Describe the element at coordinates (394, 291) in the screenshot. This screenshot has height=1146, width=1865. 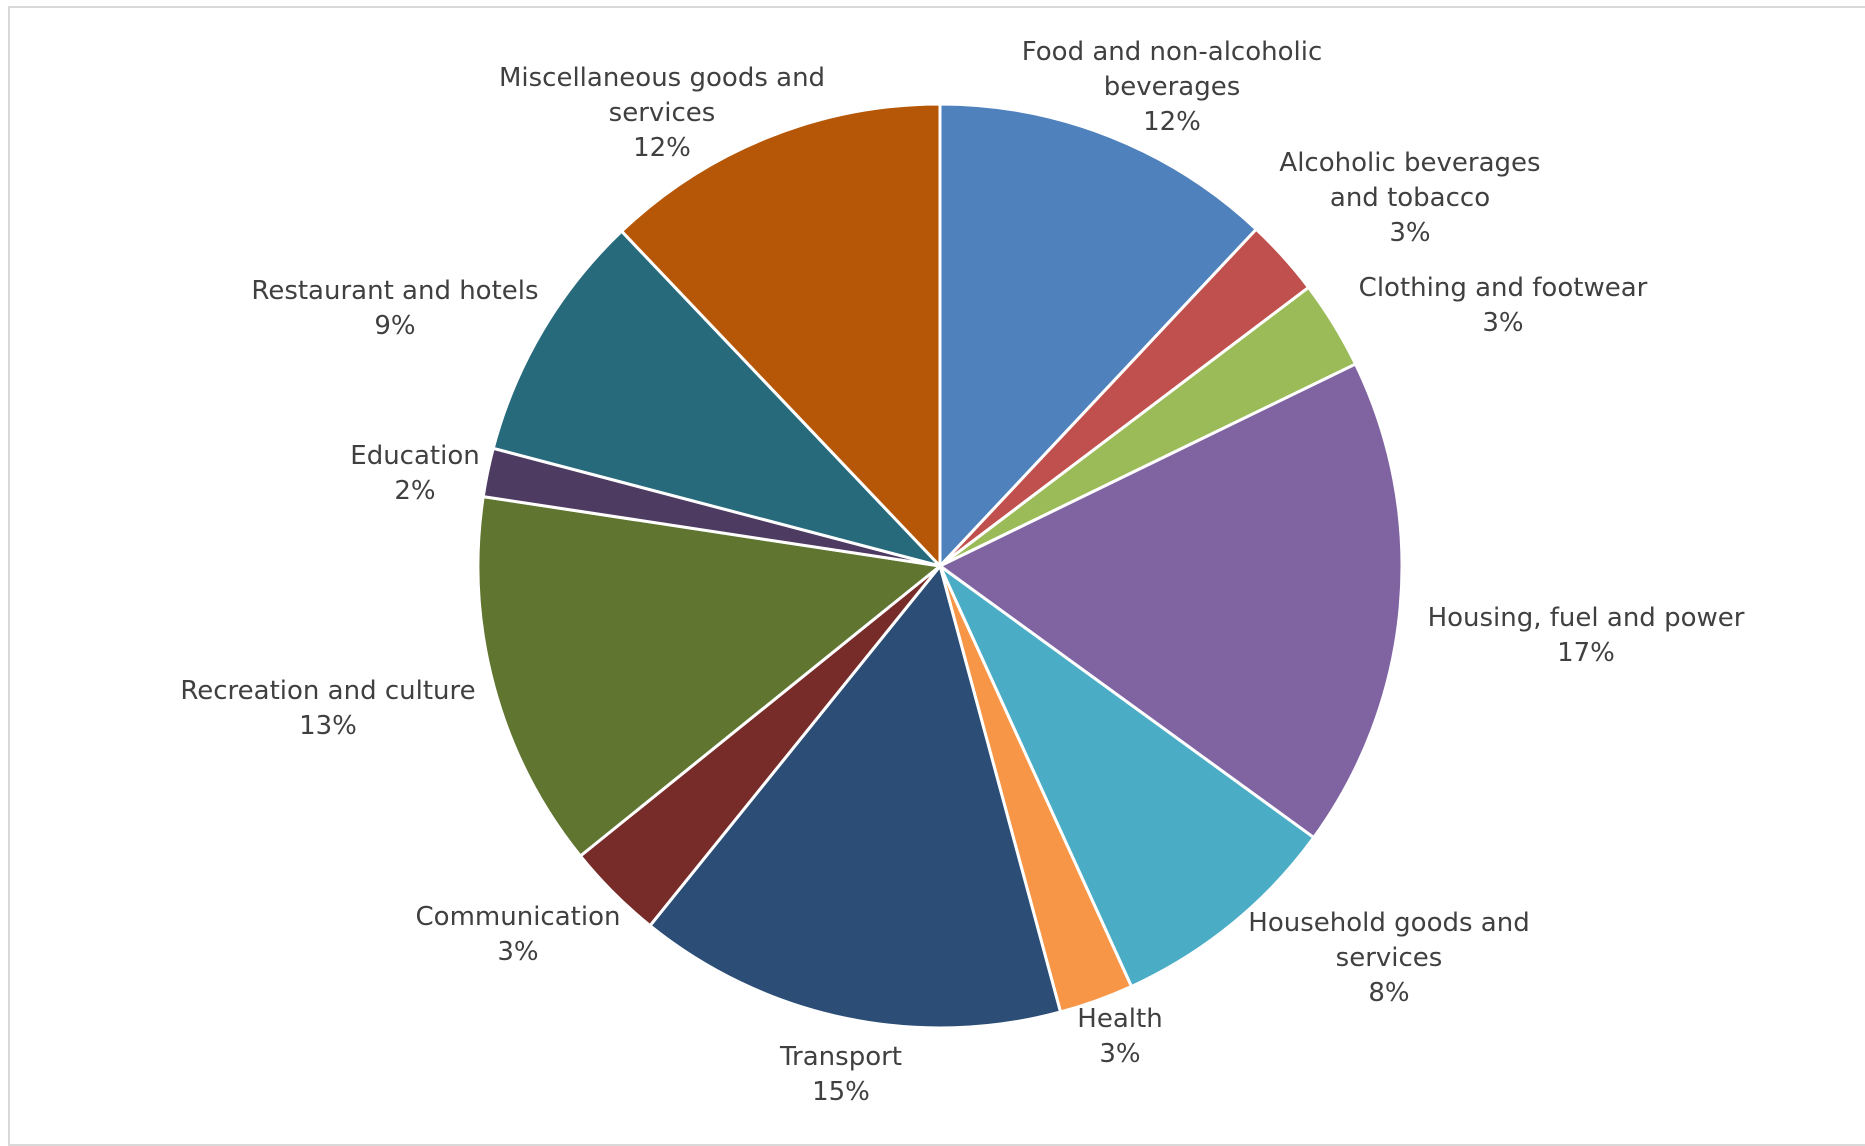
I see `category-label: Restaurant and hotels` at that location.